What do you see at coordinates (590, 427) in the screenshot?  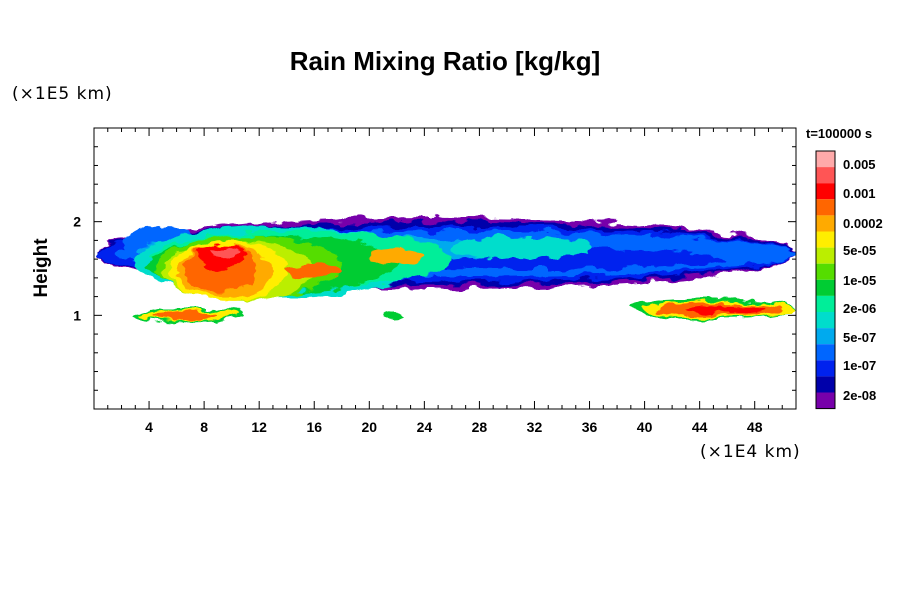 I see `x-tick-label: 36` at bounding box center [590, 427].